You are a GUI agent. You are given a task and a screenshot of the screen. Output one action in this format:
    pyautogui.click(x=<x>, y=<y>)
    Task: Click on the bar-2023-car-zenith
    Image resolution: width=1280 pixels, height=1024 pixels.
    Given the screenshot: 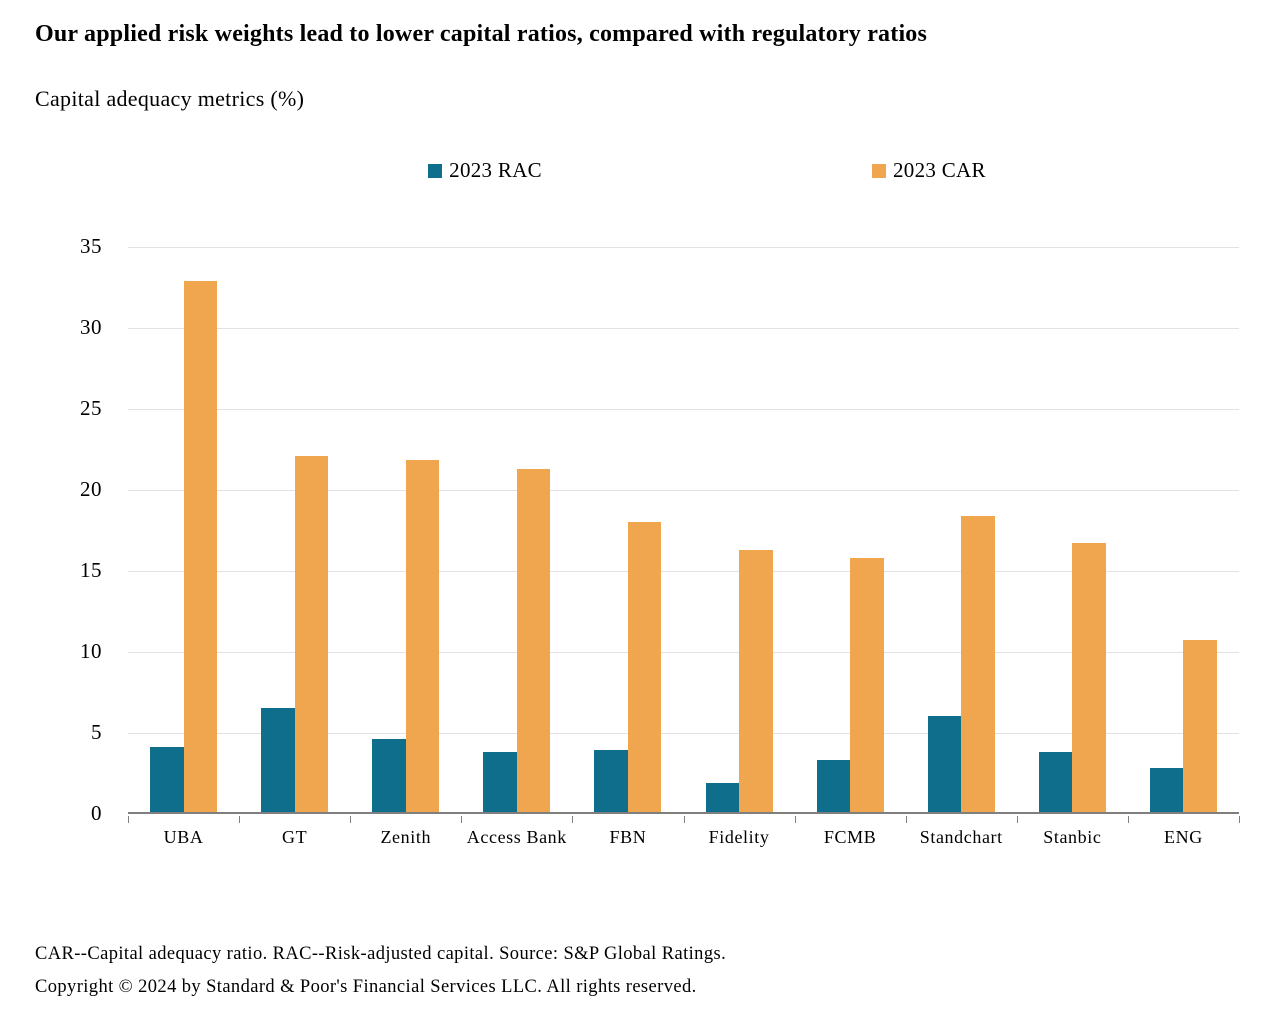 What is the action you would take?
    pyautogui.click(x=422, y=636)
    